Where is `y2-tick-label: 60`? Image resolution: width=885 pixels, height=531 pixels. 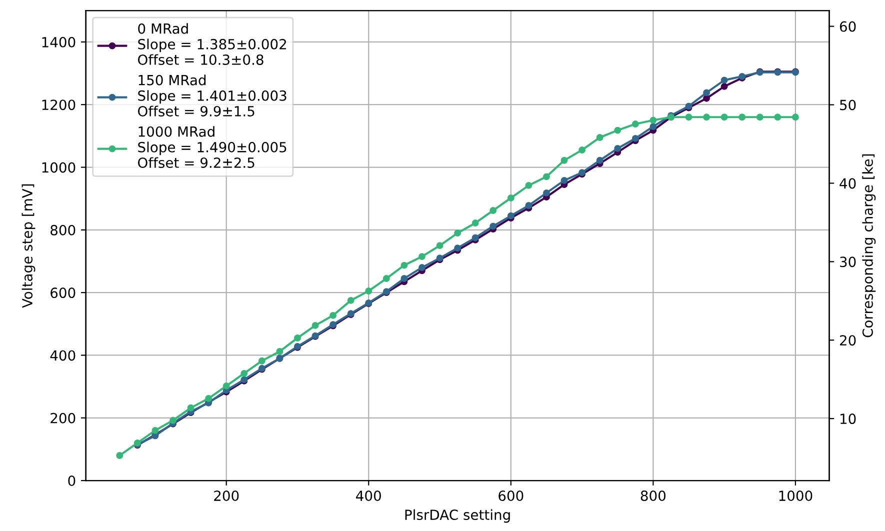 y2-tick-label: 60 is located at coordinates (848, 26).